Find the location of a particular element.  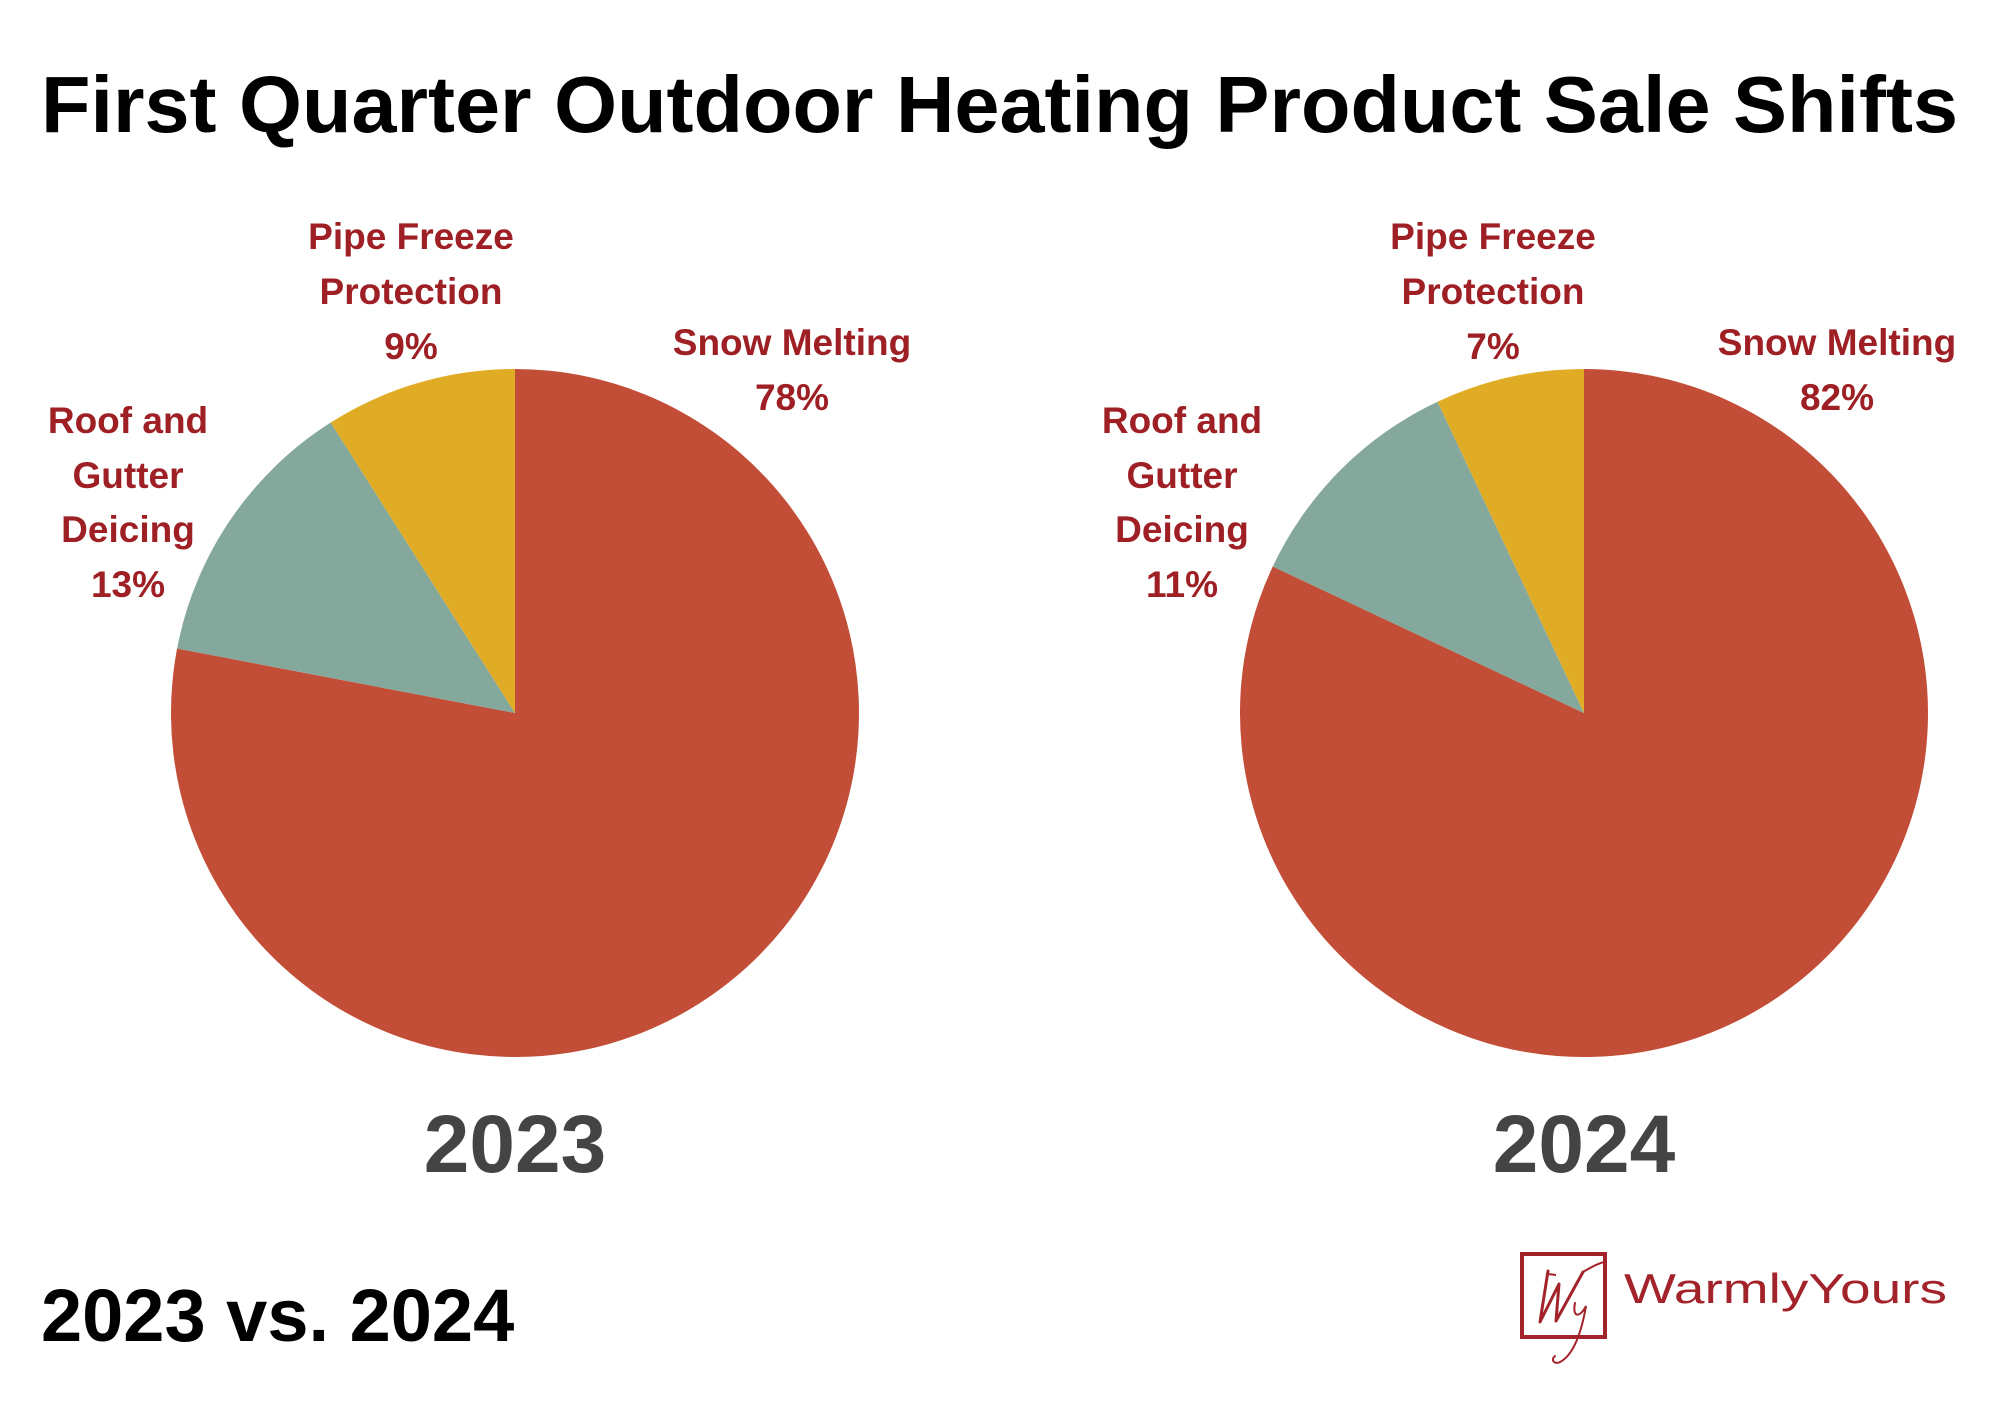

slice-label-snow-melting-2023: Snow Melting 78% is located at coordinates (792, 370).